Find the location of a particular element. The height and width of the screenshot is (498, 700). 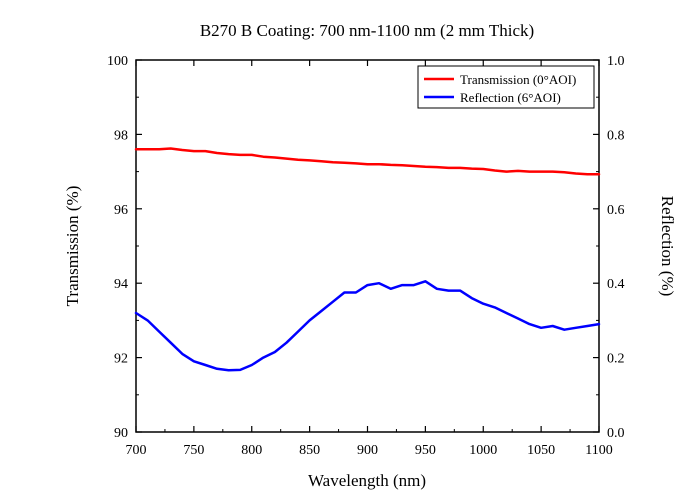

legend-label: Reflection (6°AOI) is located at coordinates (510, 97).